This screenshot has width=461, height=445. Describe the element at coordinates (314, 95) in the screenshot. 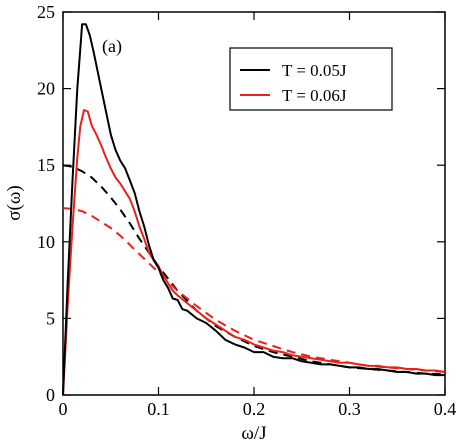

I see `legend-label: T = 0.06J` at that location.